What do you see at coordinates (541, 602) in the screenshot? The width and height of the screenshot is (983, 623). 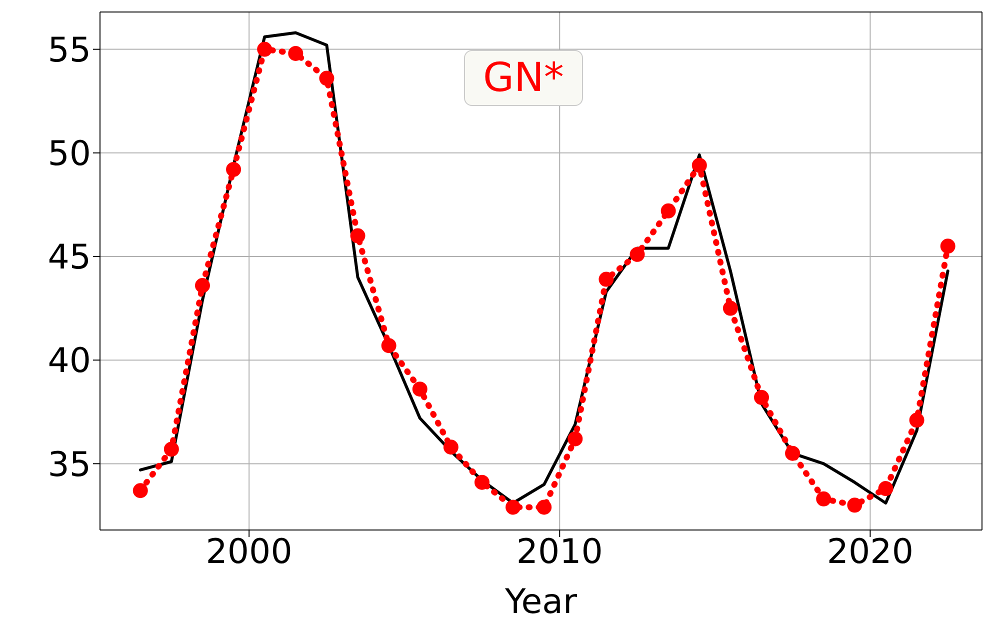 I see `x-axis-title: Year` at bounding box center [541, 602].